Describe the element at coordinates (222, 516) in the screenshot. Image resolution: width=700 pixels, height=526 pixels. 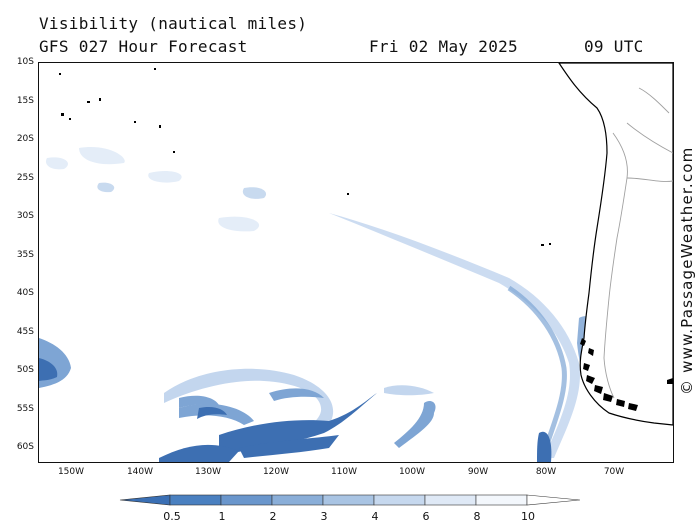
I see `legend-label-1: 1` at that location.